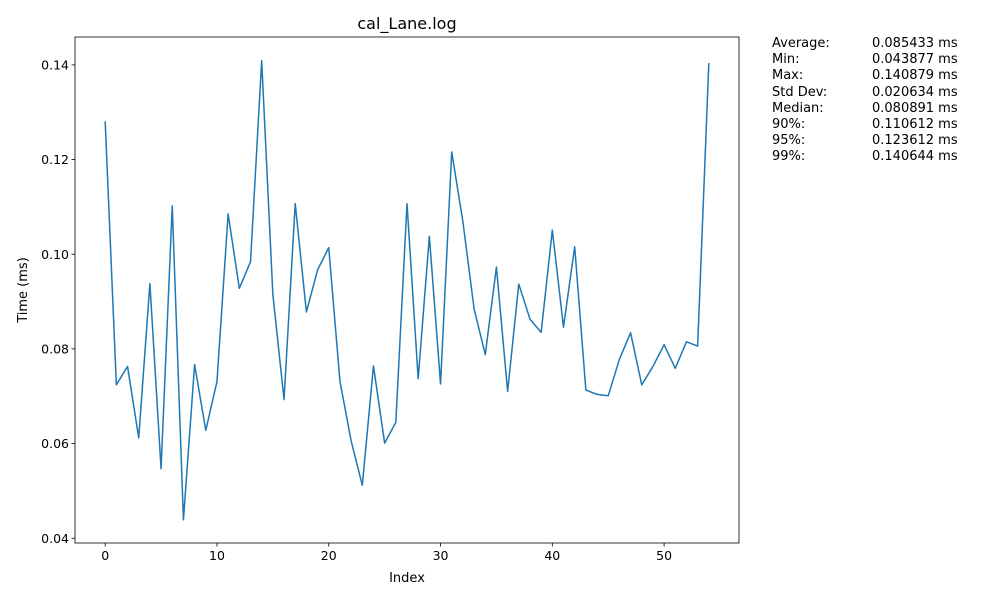  What do you see at coordinates (865, 44) in the screenshot?
I see `stat-row: Average: 0.085433 ms` at bounding box center [865, 44].